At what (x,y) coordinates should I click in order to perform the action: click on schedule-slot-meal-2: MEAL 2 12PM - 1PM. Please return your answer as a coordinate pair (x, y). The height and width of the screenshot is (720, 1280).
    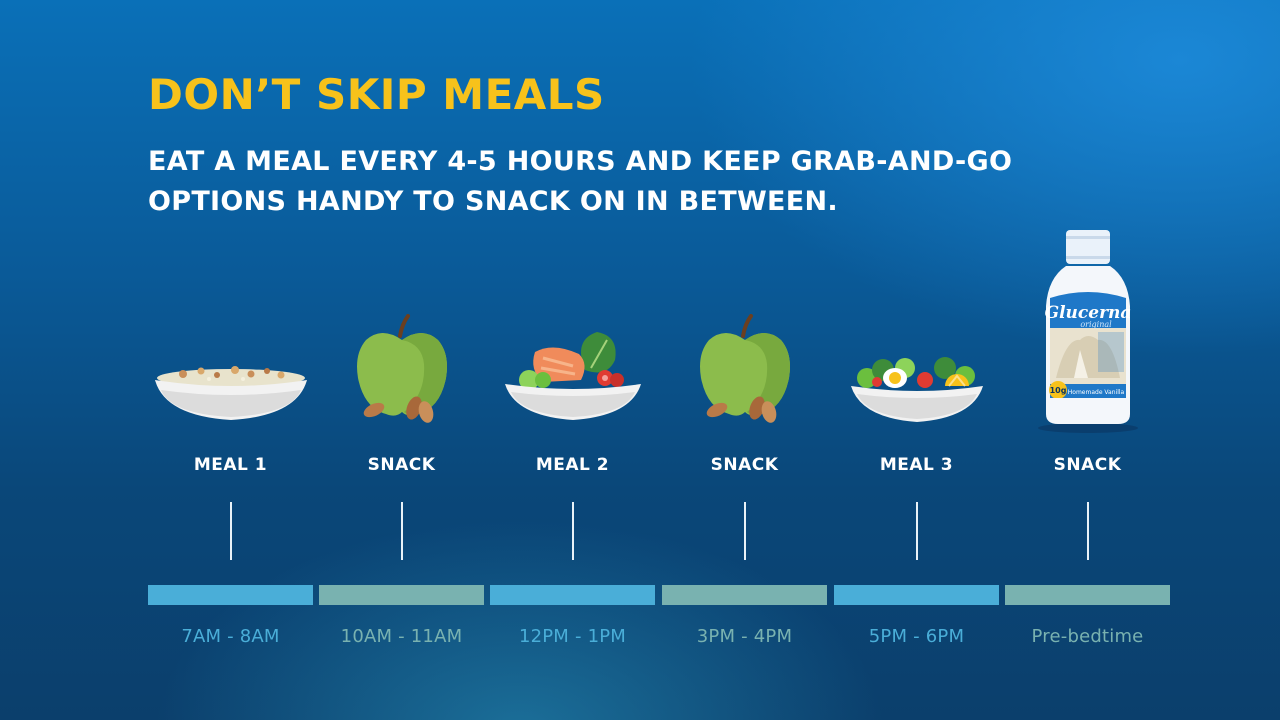
    Looking at the image, I should click on (572, 360).